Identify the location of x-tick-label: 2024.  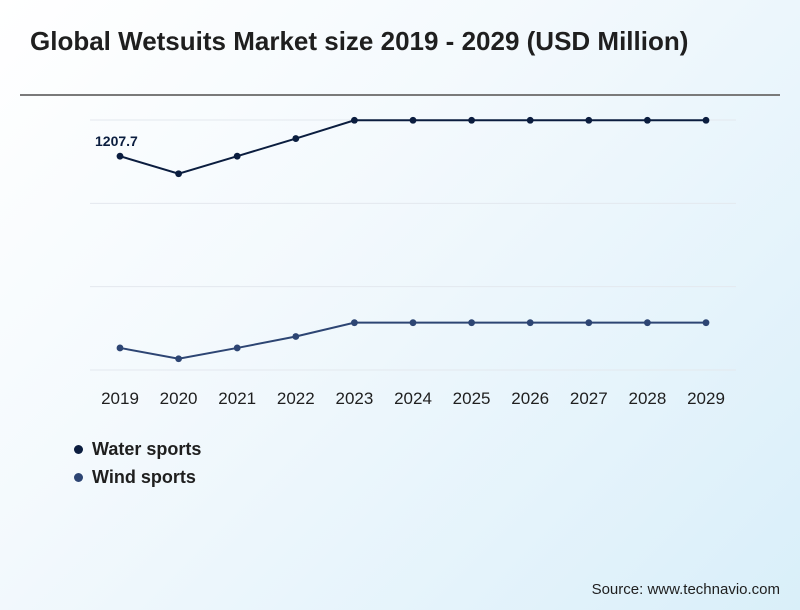
(413, 398).